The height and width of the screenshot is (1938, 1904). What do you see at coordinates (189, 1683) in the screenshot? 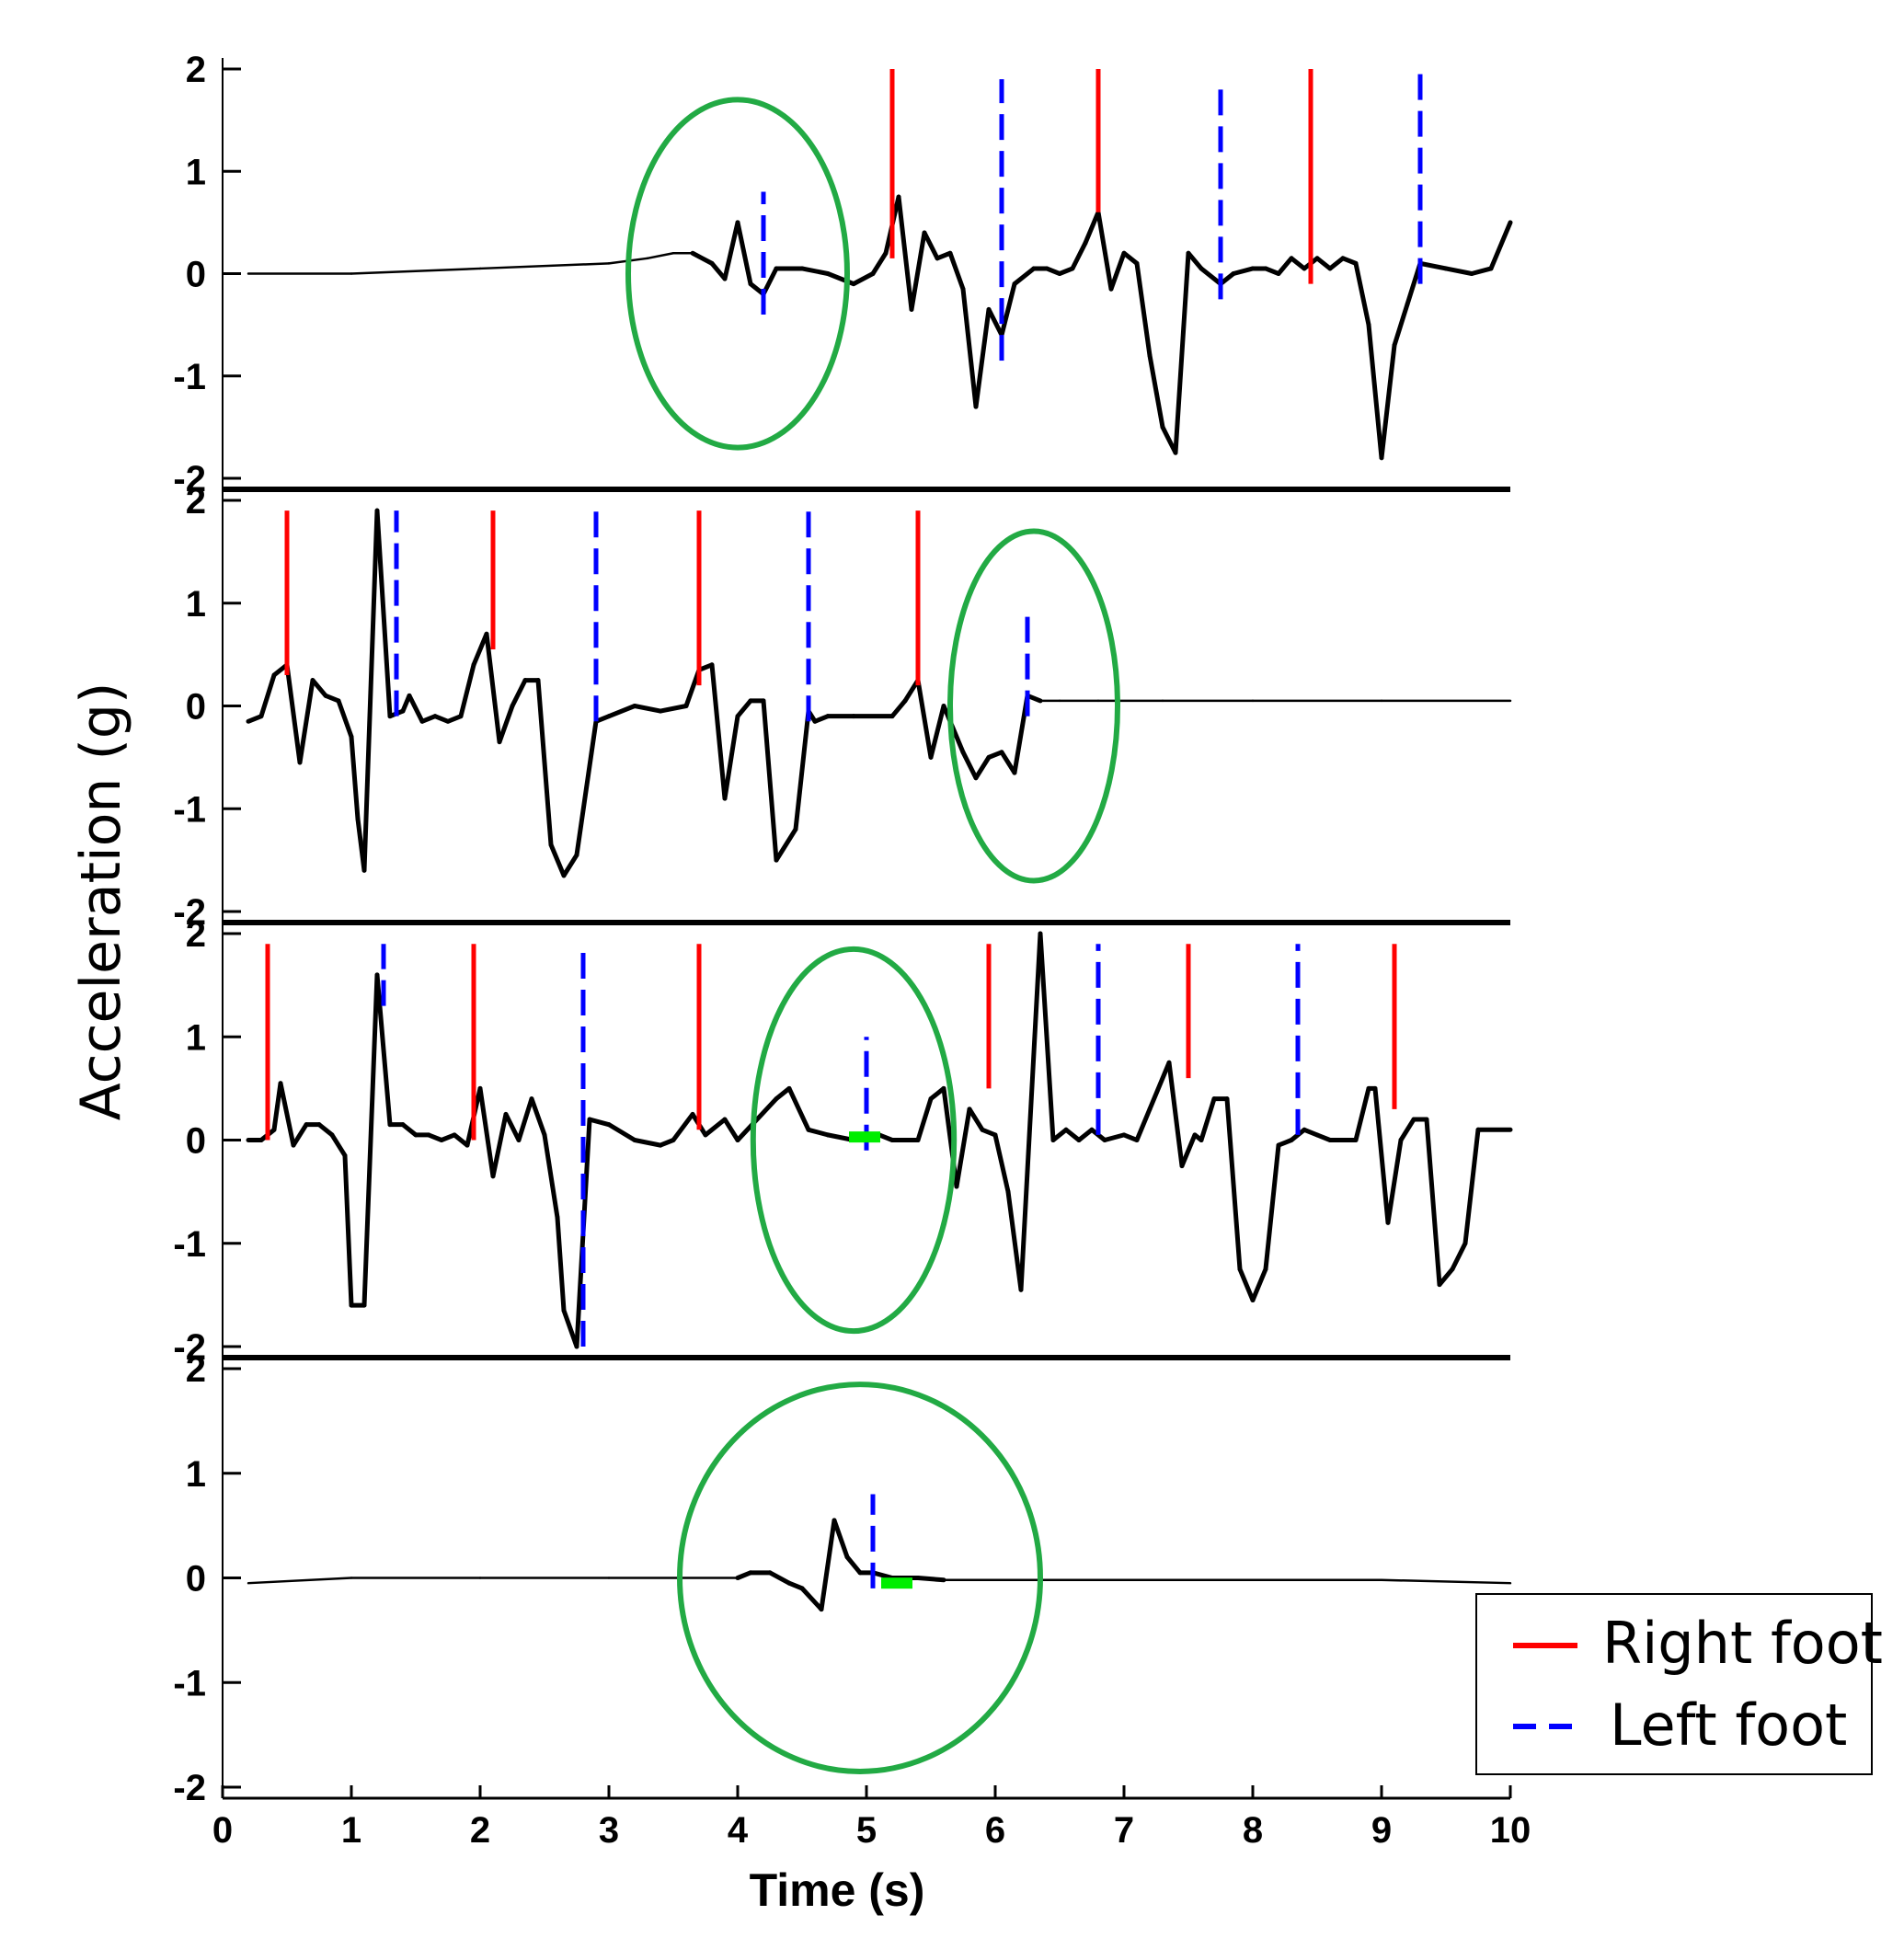
I see `y-tick-label: -1` at bounding box center [189, 1683].